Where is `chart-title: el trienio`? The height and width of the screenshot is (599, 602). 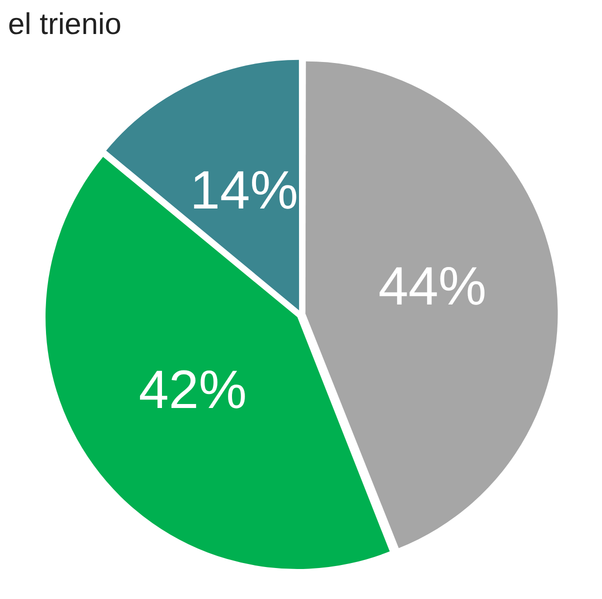
chart-title: el trienio is located at coordinates (65, 25).